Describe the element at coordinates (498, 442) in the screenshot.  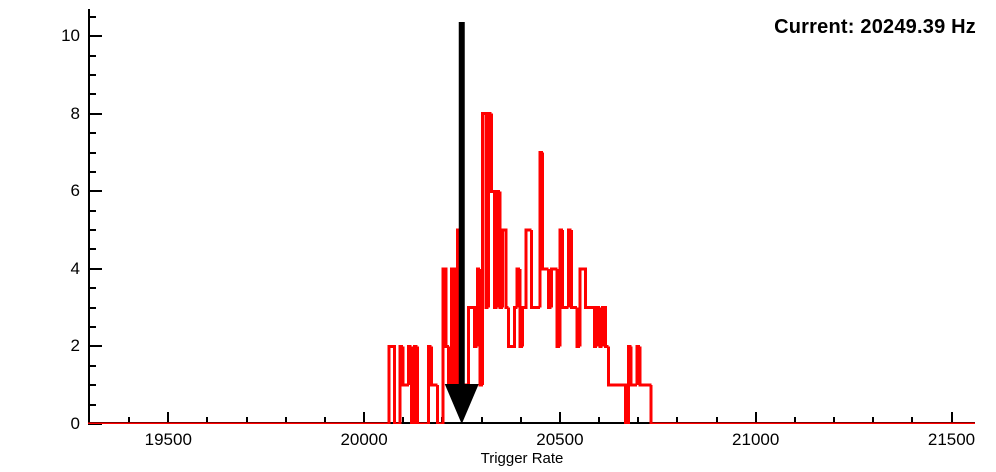
I see `x-axis-labels: 19500 20000 20500 21000 21500` at that location.